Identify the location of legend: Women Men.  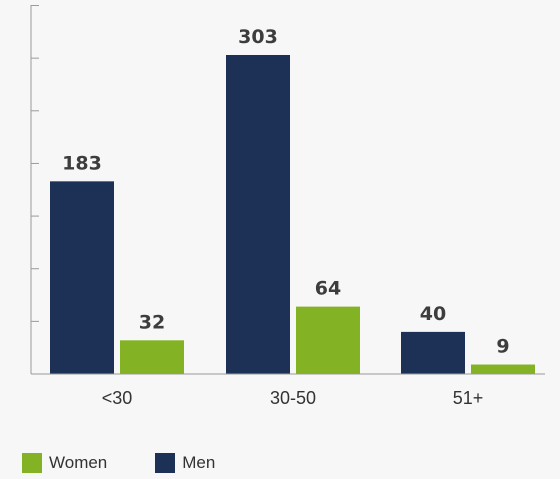
(142, 463).